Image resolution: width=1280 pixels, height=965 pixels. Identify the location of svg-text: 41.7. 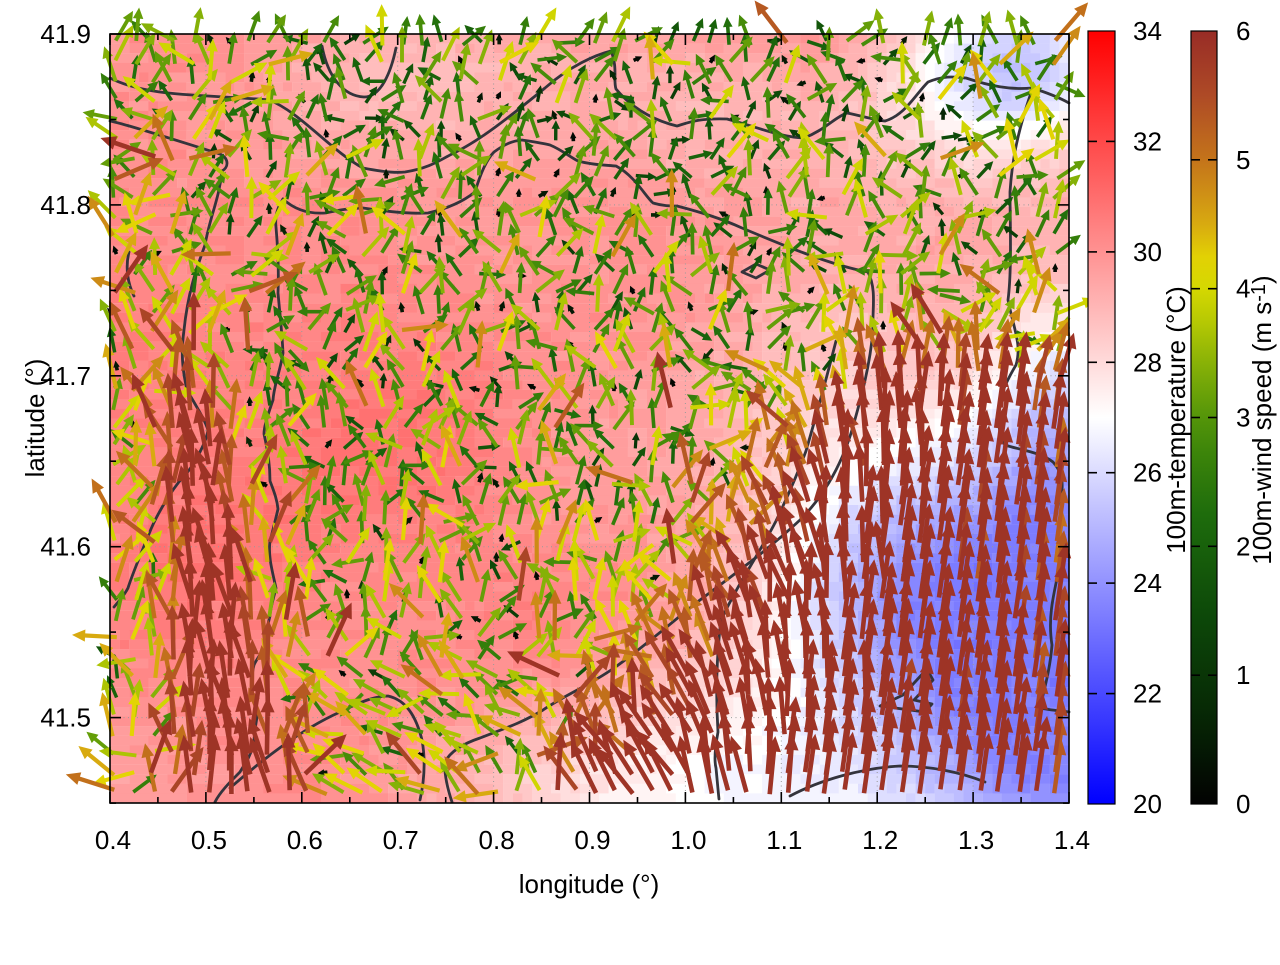
(65, 376).